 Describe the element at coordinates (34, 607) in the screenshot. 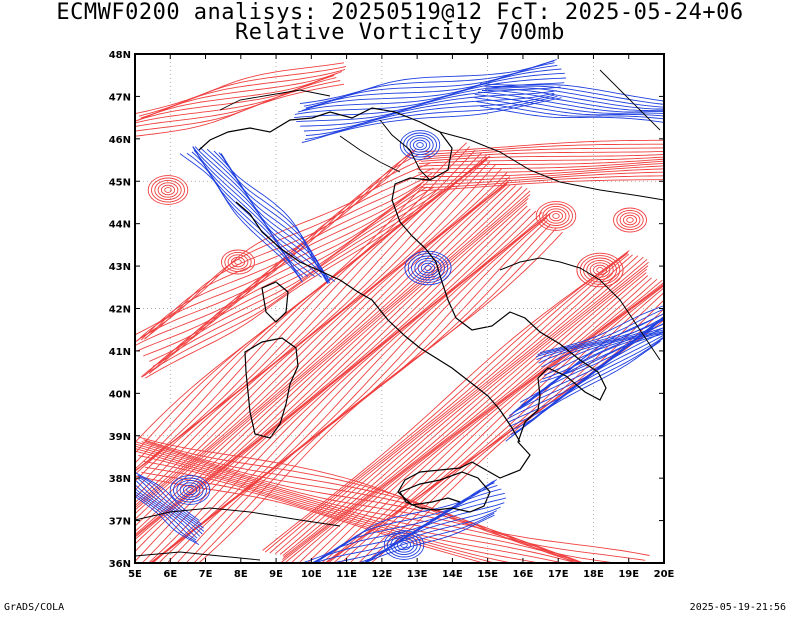

I see `footer-credit: GrADS/COLA` at that location.